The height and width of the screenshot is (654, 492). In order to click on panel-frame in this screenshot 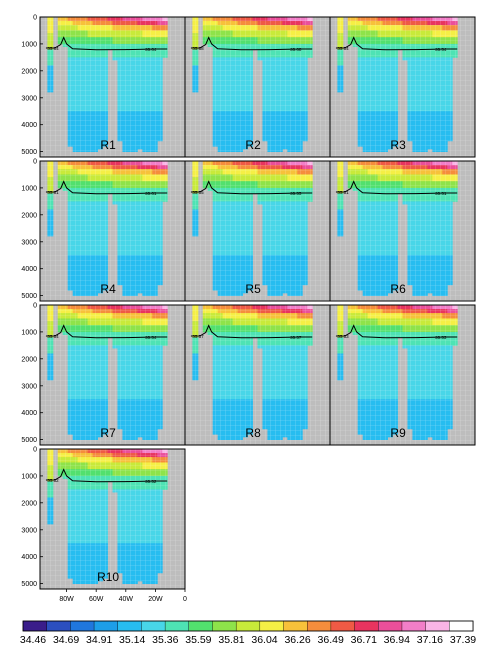, I will do `click(402, 87)`.